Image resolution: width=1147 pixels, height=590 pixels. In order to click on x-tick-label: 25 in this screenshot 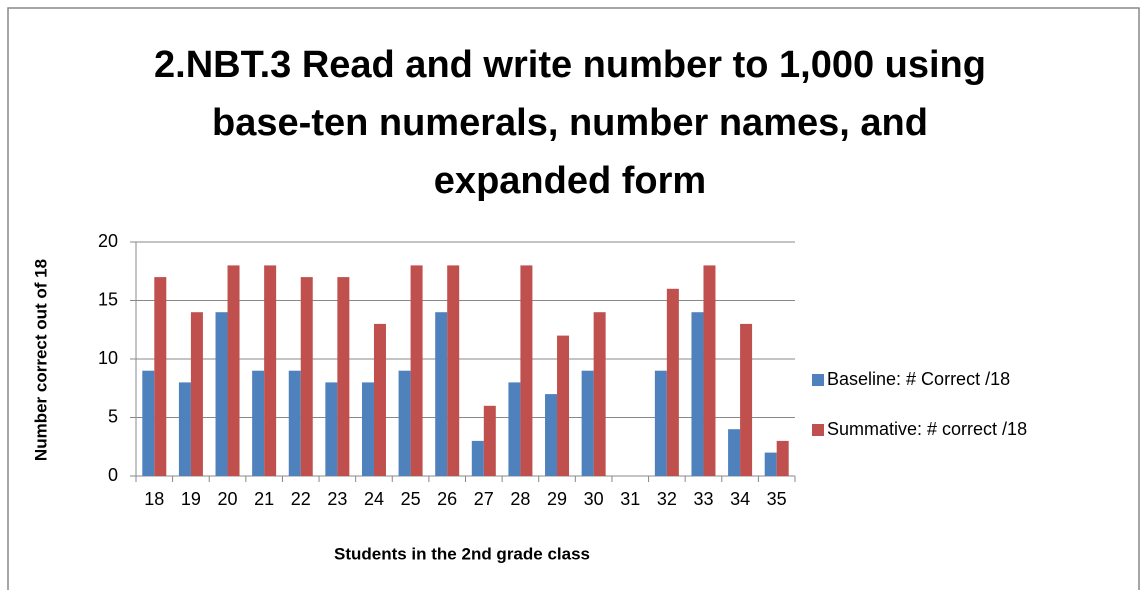, I will do `click(411, 499)`.